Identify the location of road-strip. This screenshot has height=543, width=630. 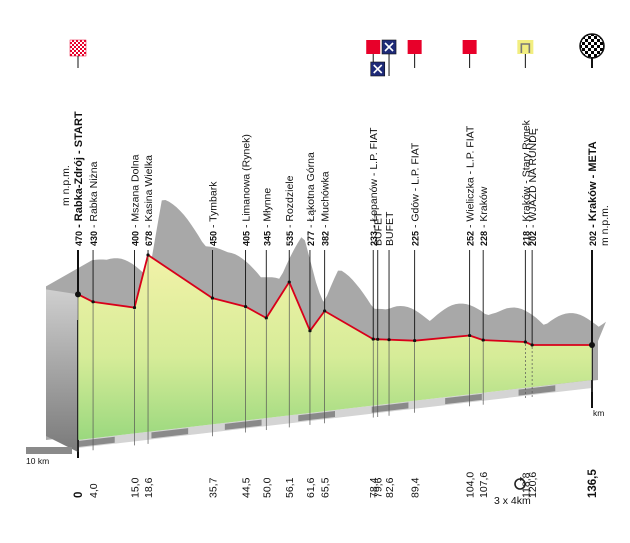
(335, 414).